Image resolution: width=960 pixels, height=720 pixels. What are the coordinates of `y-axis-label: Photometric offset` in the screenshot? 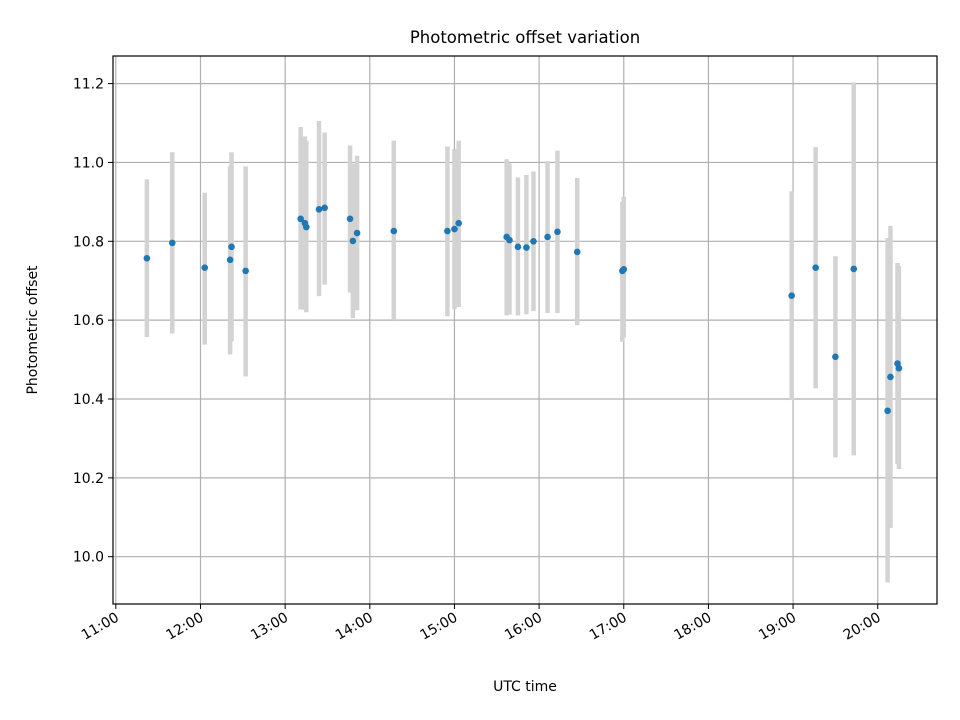 It's located at (33, 330).